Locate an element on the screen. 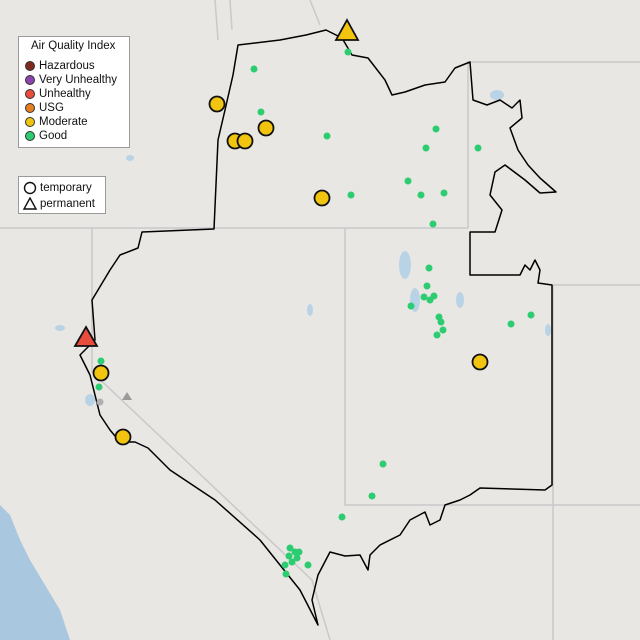 The height and width of the screenshot is (640, 640). legend-label: temporary is located at coordinates (66, 187).